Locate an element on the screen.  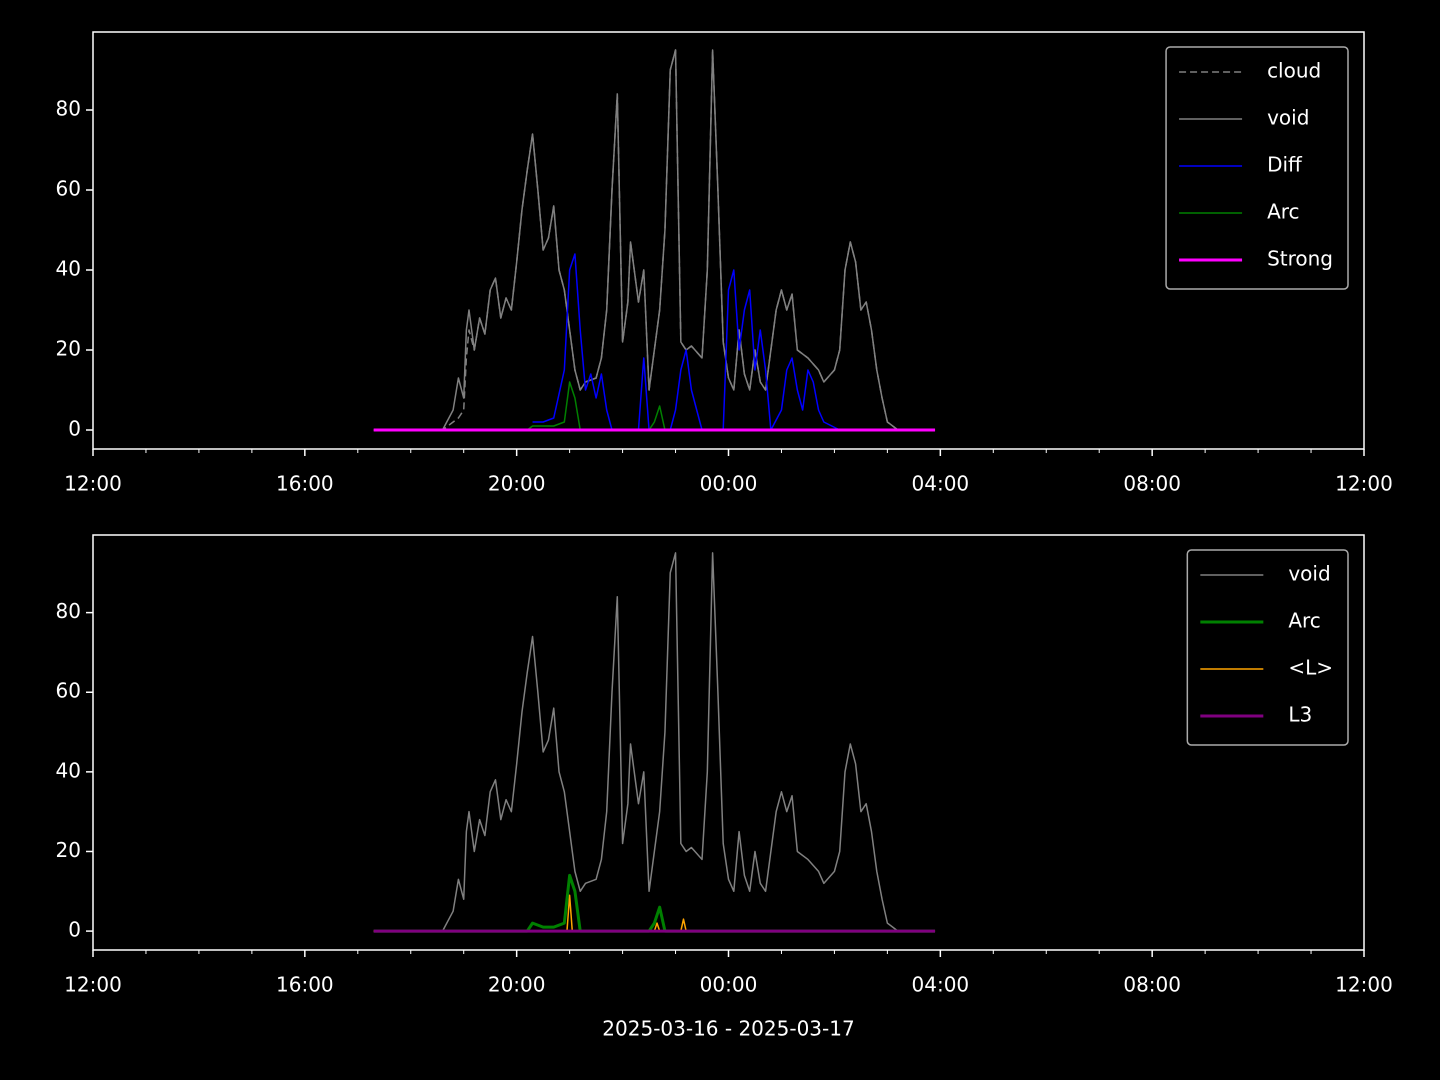
legend-label: L3 is located at coordinates (1300, 715).